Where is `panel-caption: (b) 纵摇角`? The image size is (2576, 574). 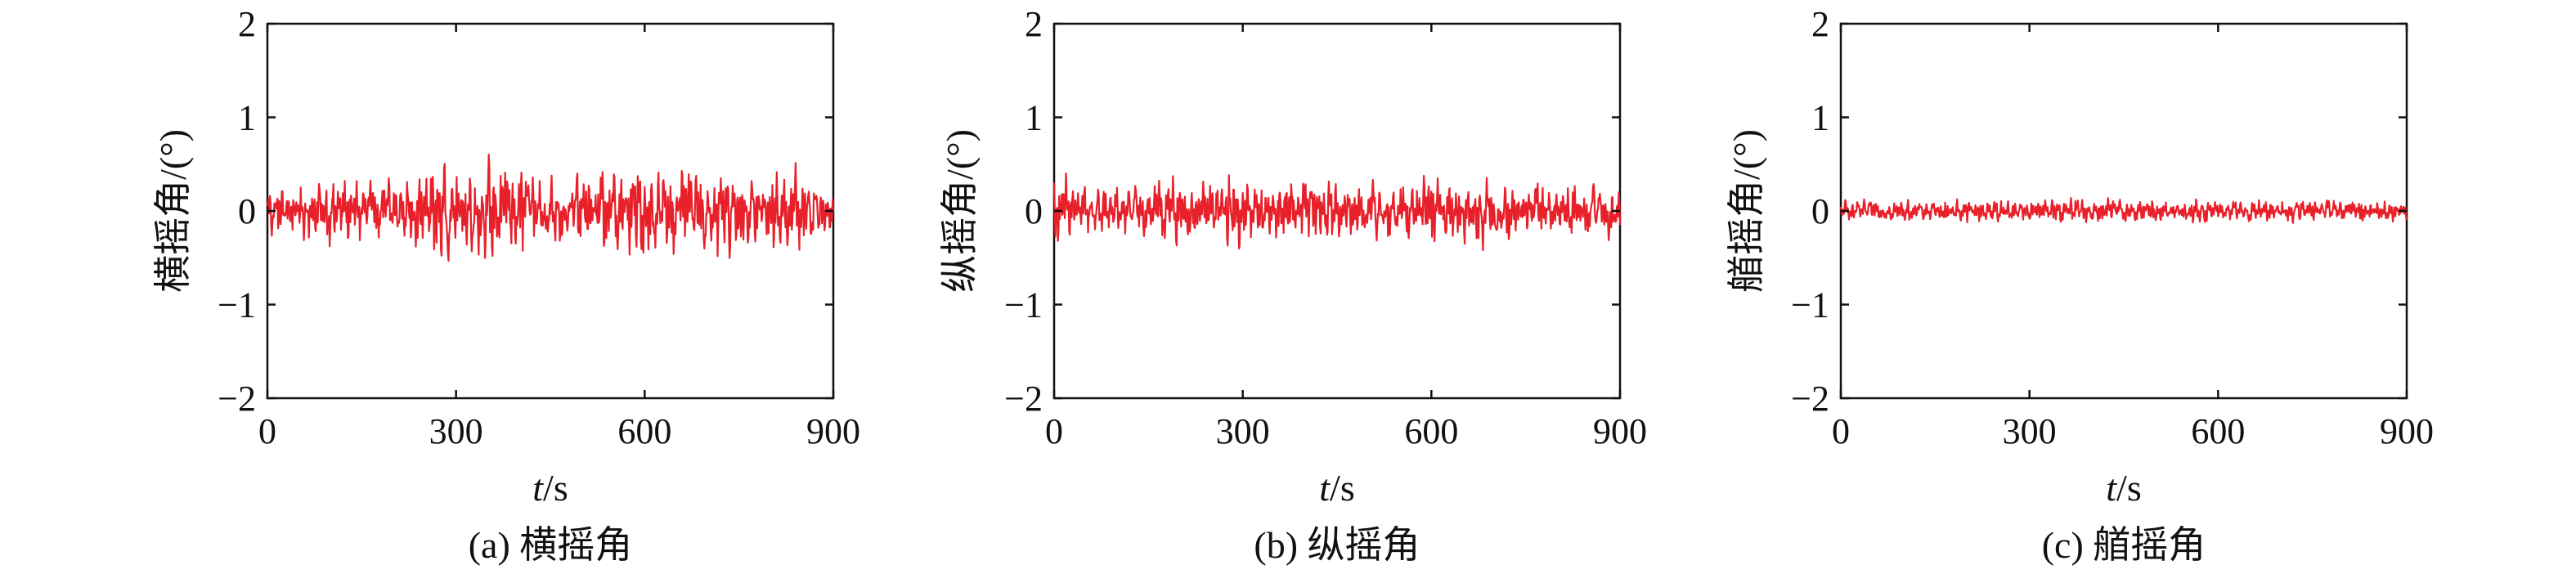 panel-caption: (b) 纵摇角 is located at coordinates (1337, 545).